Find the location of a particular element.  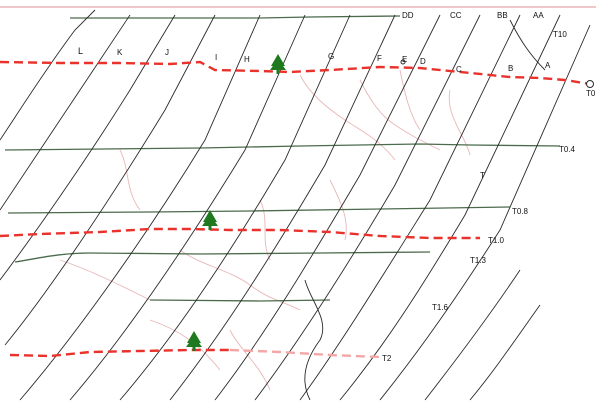

route-label-G: G is located at coordinates (331, 56).